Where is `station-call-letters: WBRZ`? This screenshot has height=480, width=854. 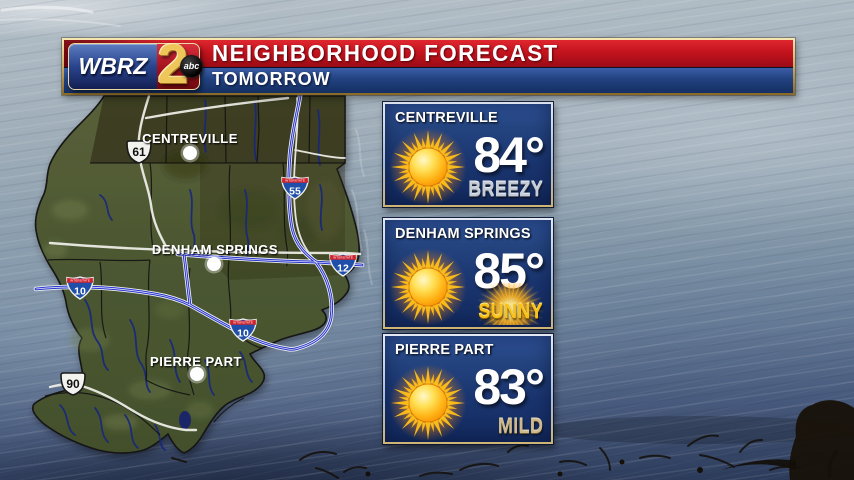 station-call-letters: WBRZ is located at coordinates (113, 66).